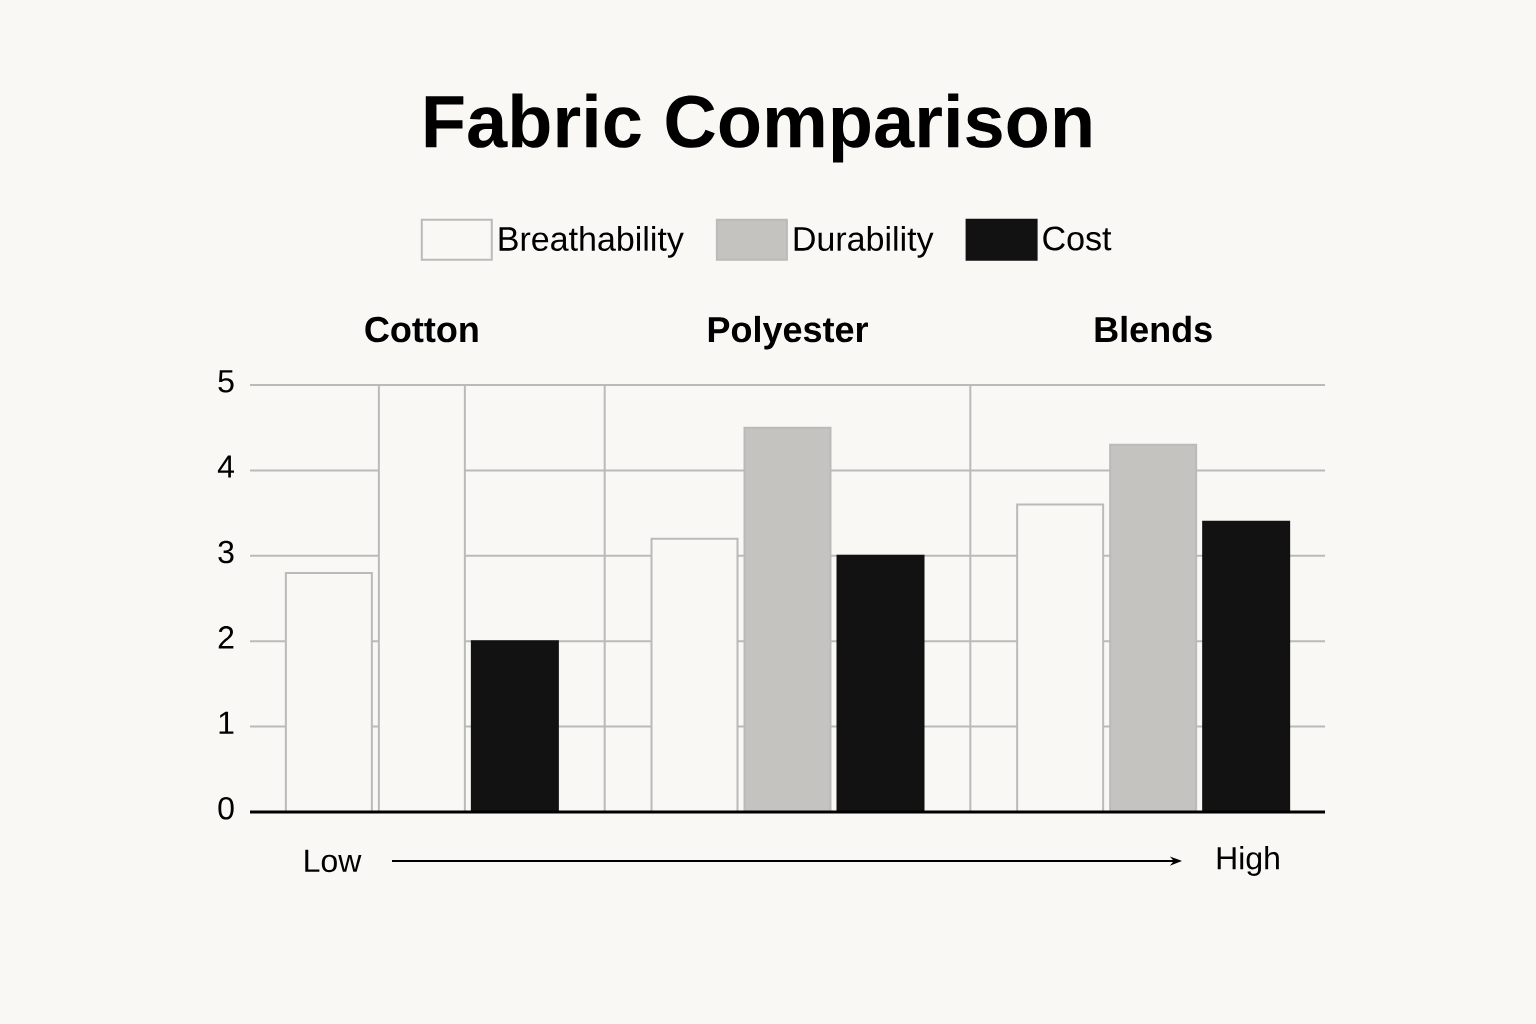 The width and height of the screenshot is (1536, 1024). I want to click on legend-label: Cost, so click(1077, 238).